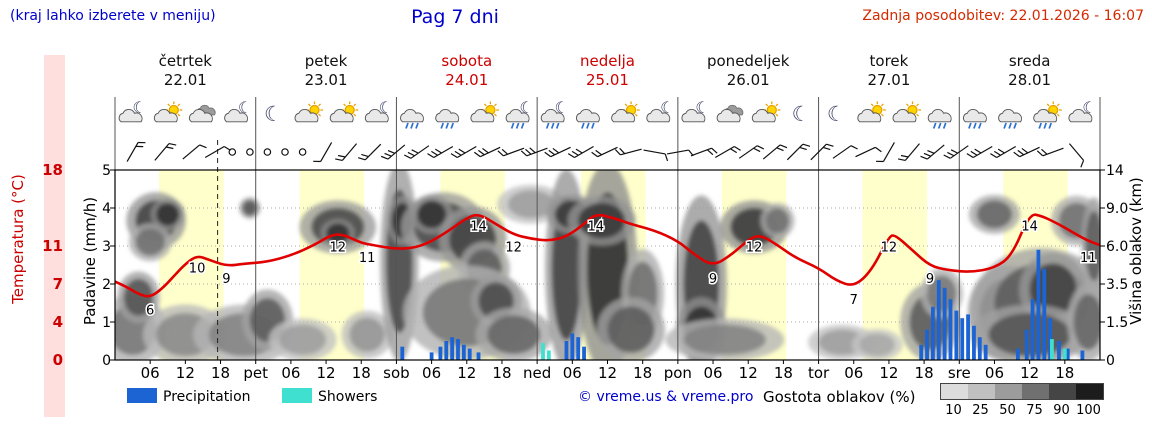  Describe the element at coordinates (106, 171) in the screenshot. I see `svg-text: 5` at that location.